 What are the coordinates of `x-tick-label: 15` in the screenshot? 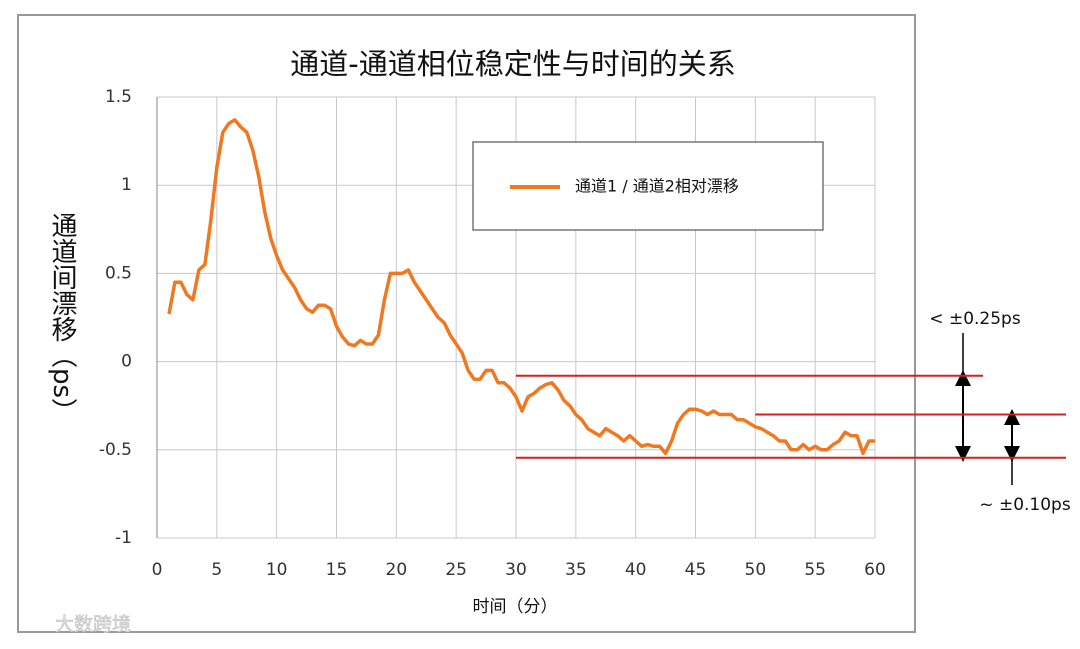 It's located at (337, 570).